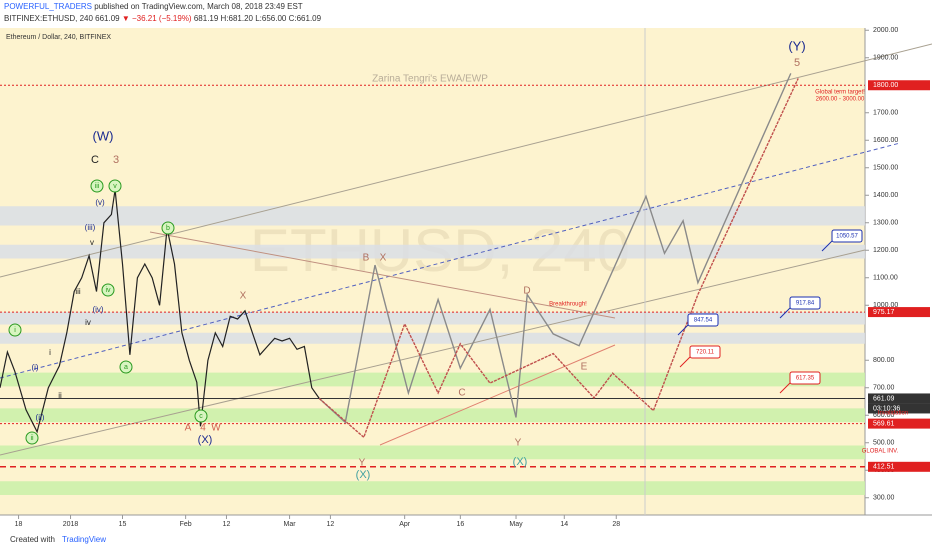  Describe the element at coordinates (584, 367) in the screenshot. I see `wave-label: E` at that location.